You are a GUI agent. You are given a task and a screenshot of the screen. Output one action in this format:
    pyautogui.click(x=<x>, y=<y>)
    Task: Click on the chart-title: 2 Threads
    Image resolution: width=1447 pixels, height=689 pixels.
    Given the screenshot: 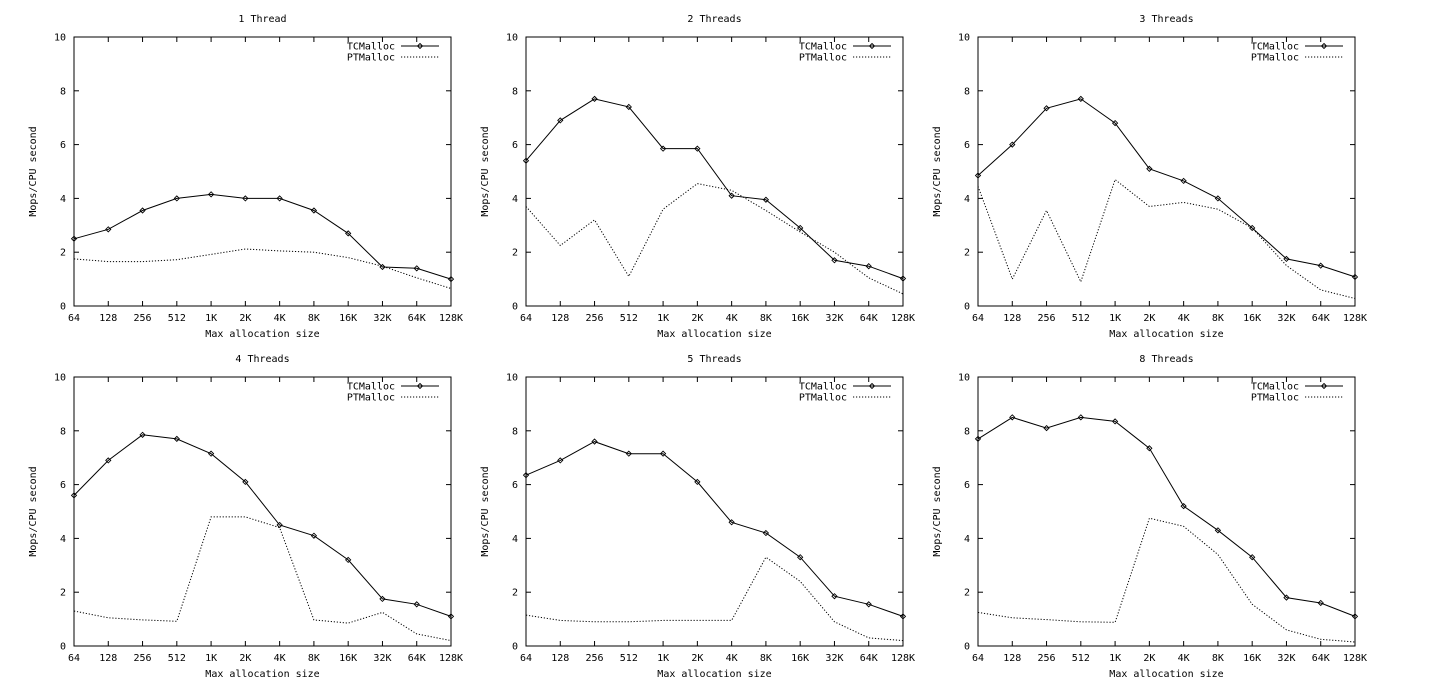 What is the action you would take?
    pyautogui.click(x=714, y=19)
    